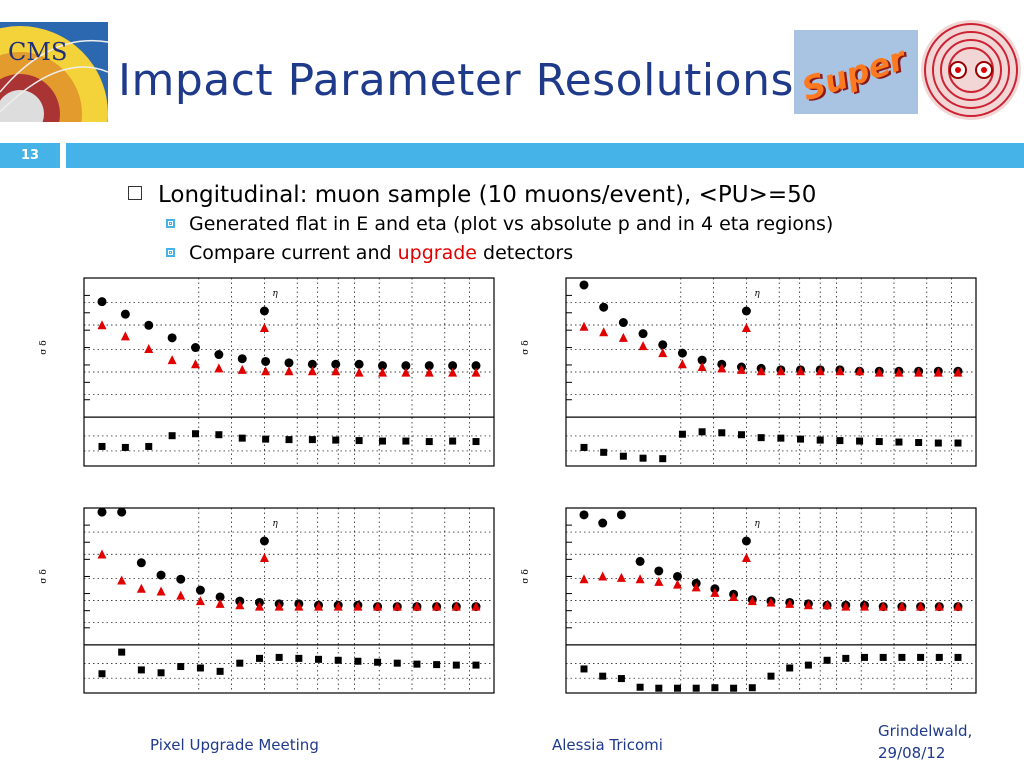 This screenshot has width=1024, height=768. Describe the element at coordinates (275, 524) in the screenshot. I see `legend-title: η` at that location.